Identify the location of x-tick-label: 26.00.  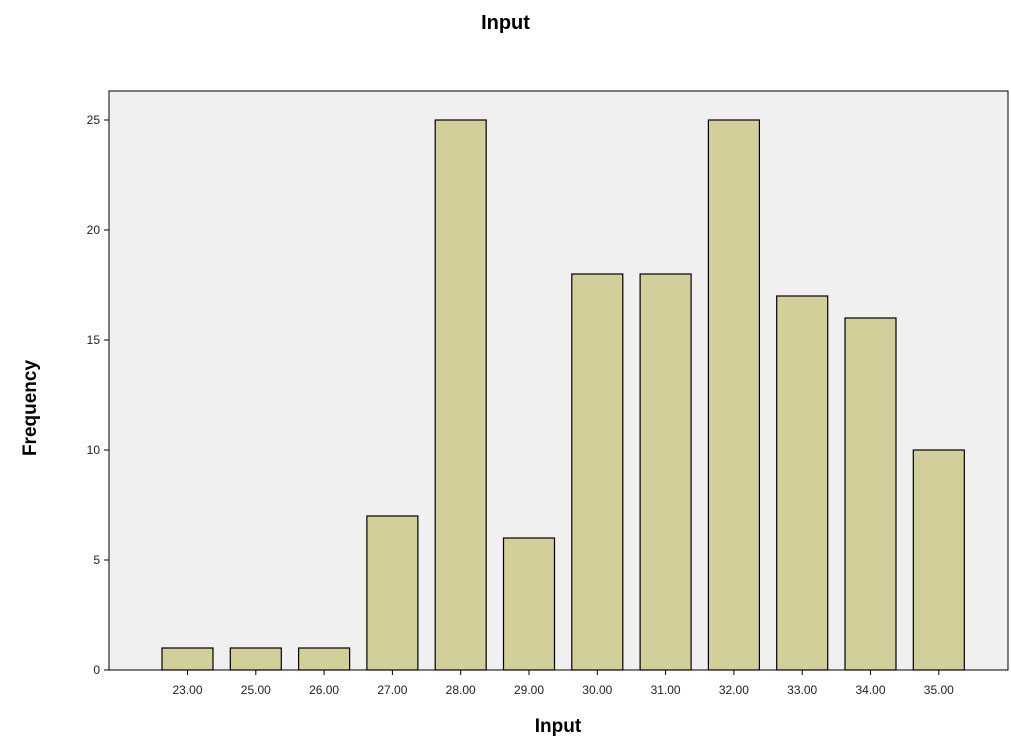
(324, 690).